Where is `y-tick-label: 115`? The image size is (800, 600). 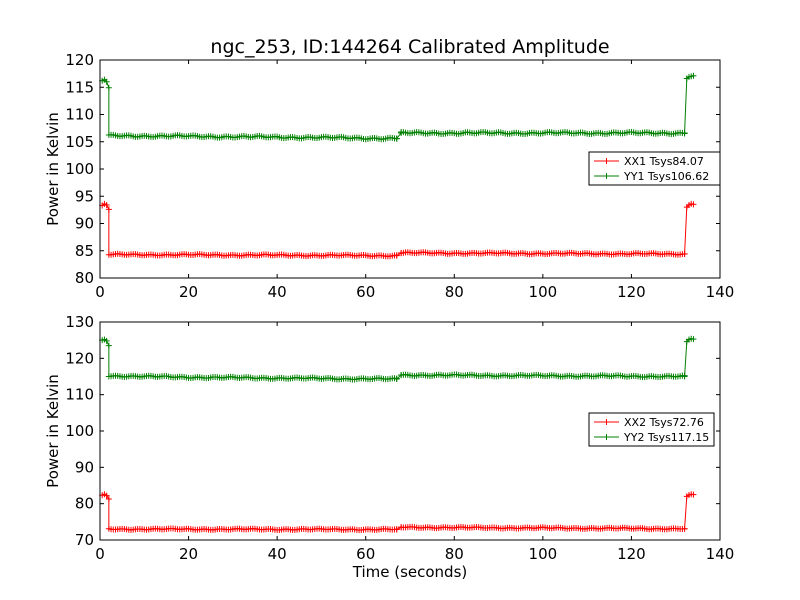
y-tick-label: 115 is located at coordinates (79, 87).